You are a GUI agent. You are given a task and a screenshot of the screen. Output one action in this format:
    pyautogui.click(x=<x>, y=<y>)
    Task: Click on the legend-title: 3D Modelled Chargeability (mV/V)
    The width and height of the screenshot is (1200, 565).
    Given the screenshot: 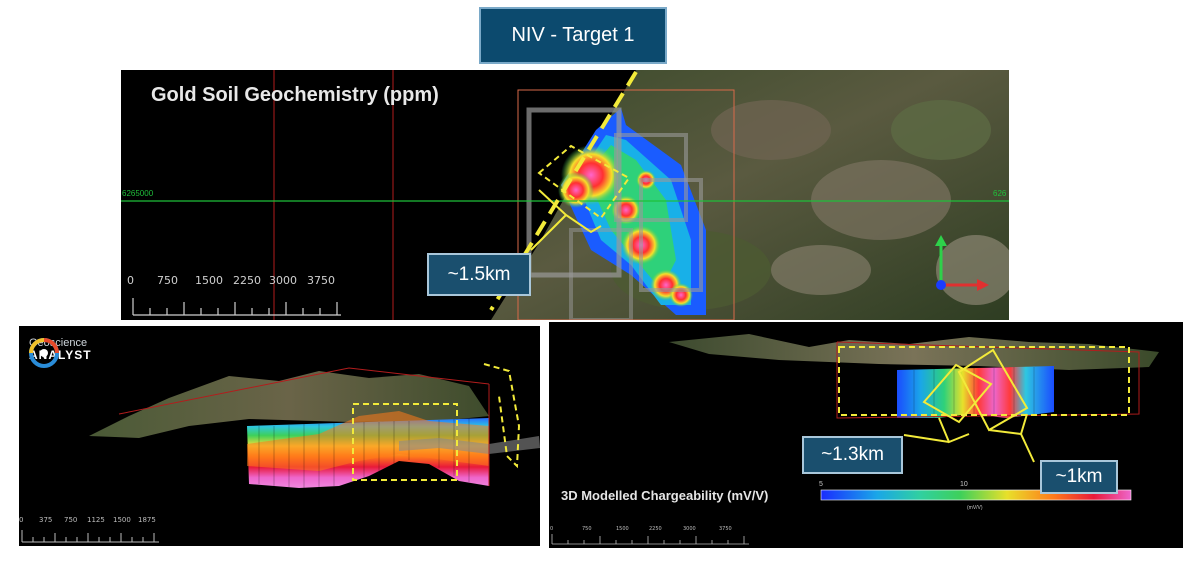 What is the action you would take?
    pyautogui.click(x=664, y=495)
    